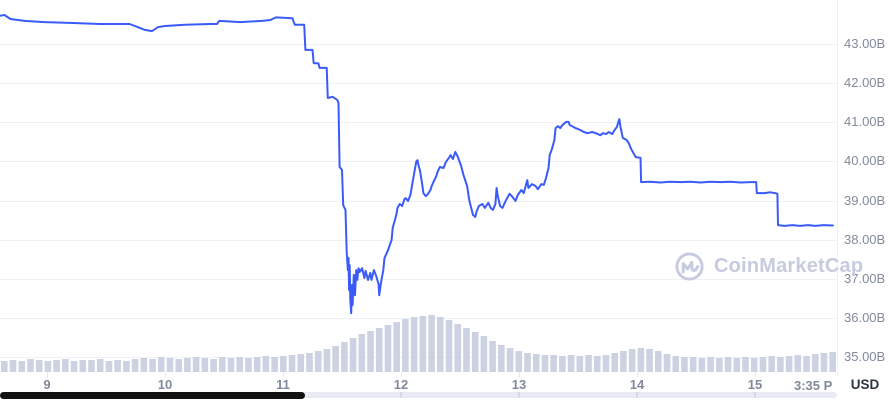  I want to click on x-axis-tick-label: 14, so click(637, 384).